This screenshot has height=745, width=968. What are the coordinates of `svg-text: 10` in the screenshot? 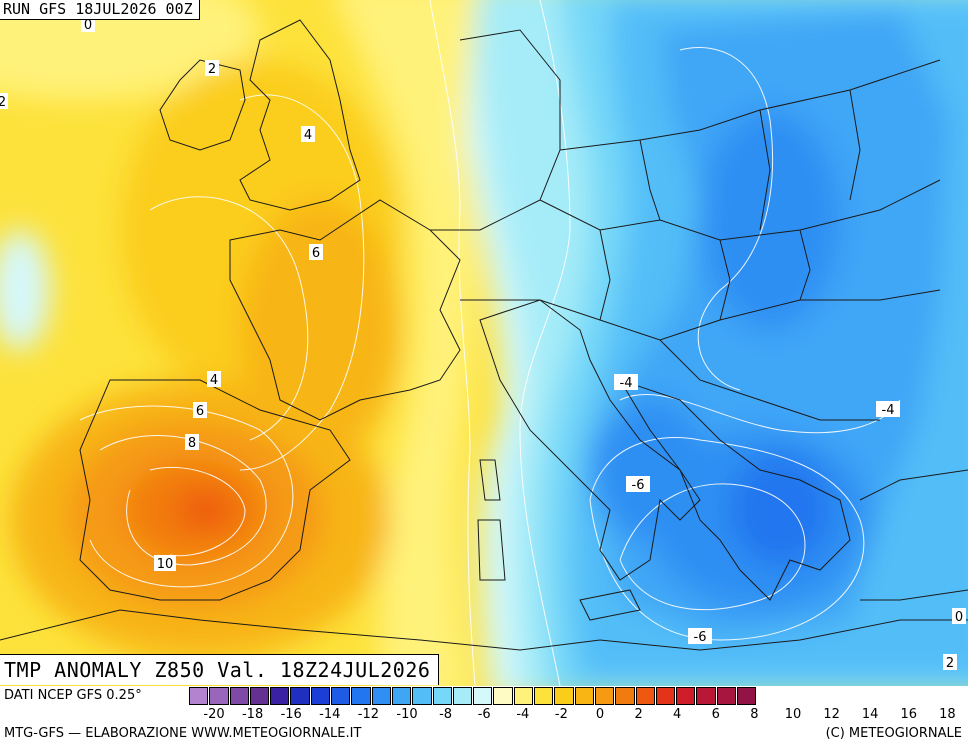 It's located at (165, 564).